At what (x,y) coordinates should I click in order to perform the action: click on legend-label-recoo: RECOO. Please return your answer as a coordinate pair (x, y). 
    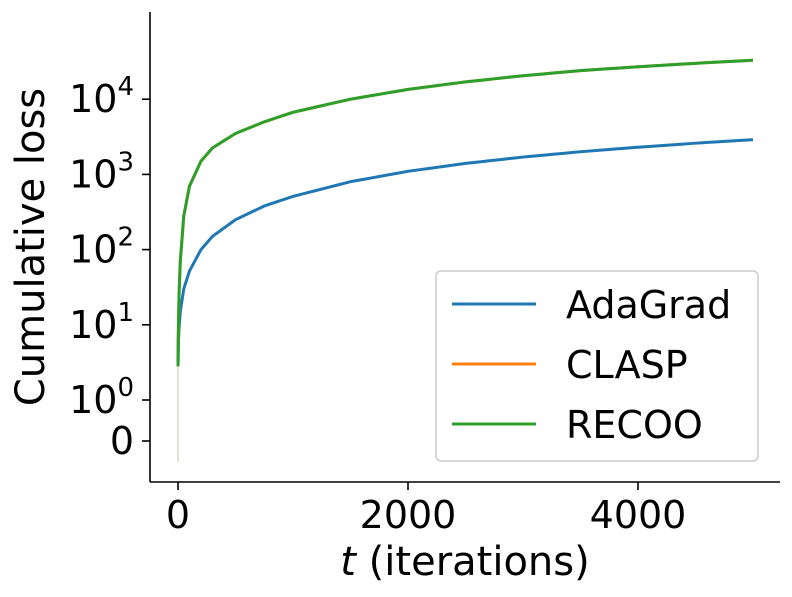
    Looking at the image, I should click on (634, 425).